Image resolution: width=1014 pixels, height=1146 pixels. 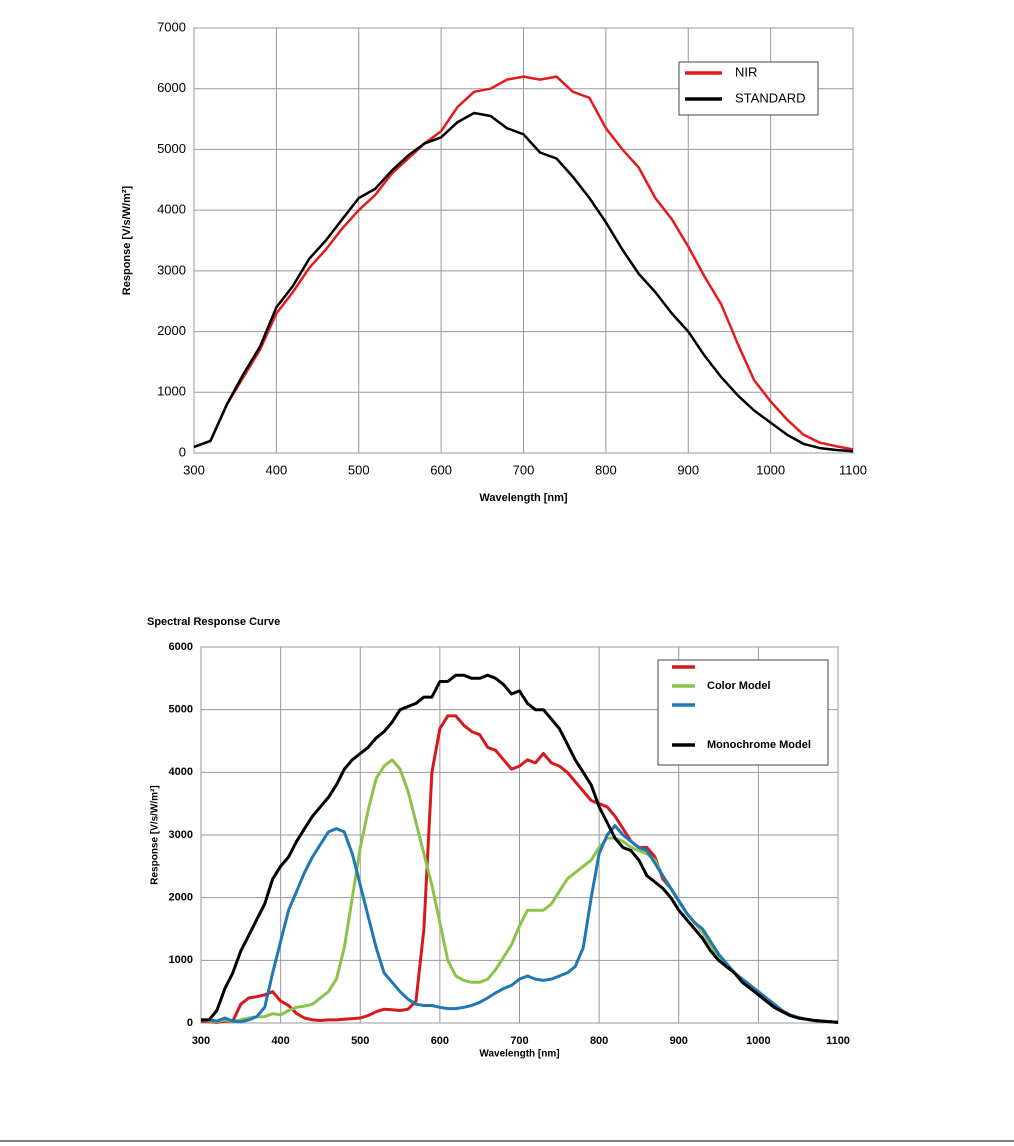 I want to click on legend-label: STANDARD, so click(x=770, y=97).